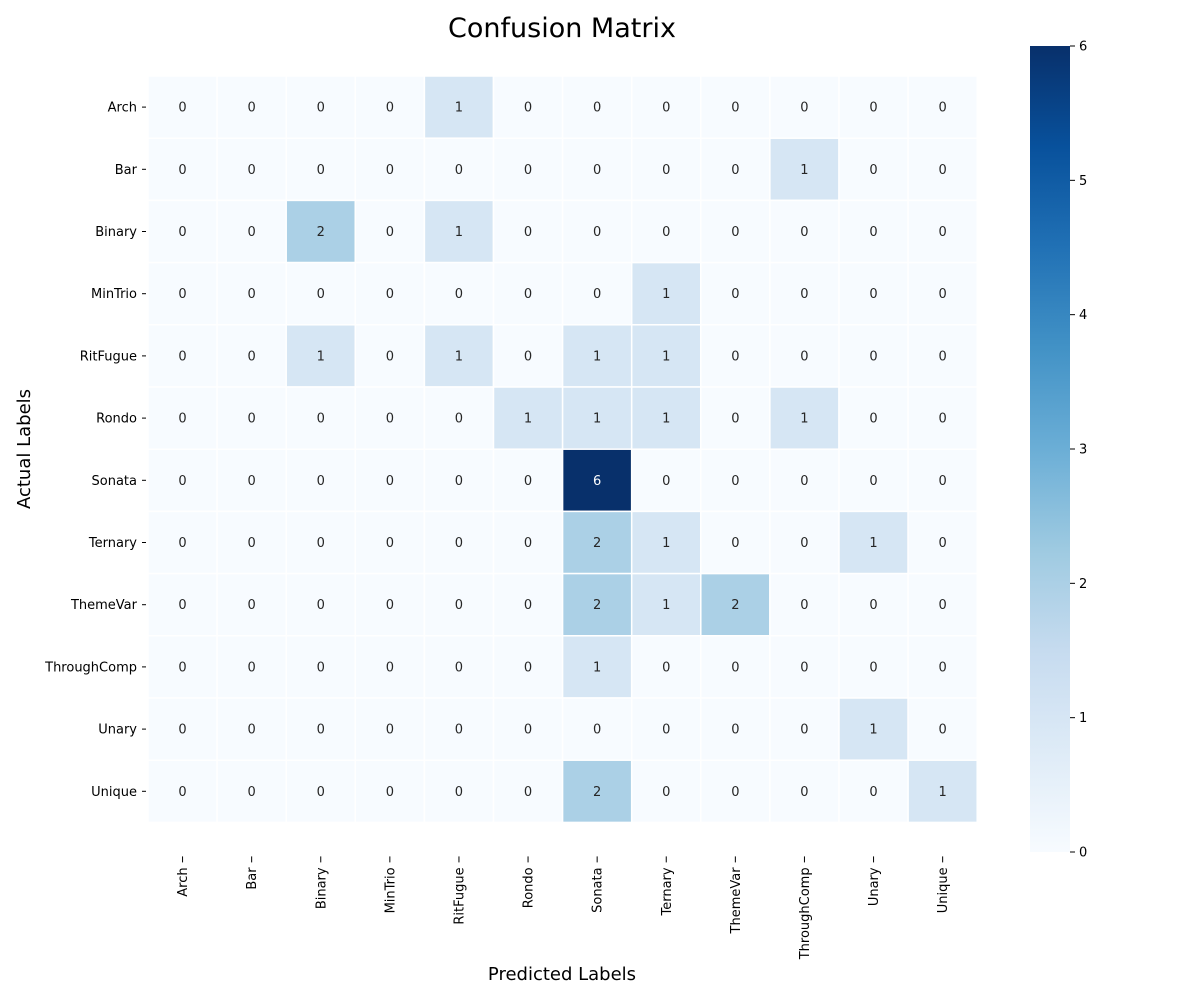 The width and height of the screenshot is (1200, 1000). Describe the element at coordinates (943, 890) in the screenshot. I see `x-tick-label: Unique` at that location.